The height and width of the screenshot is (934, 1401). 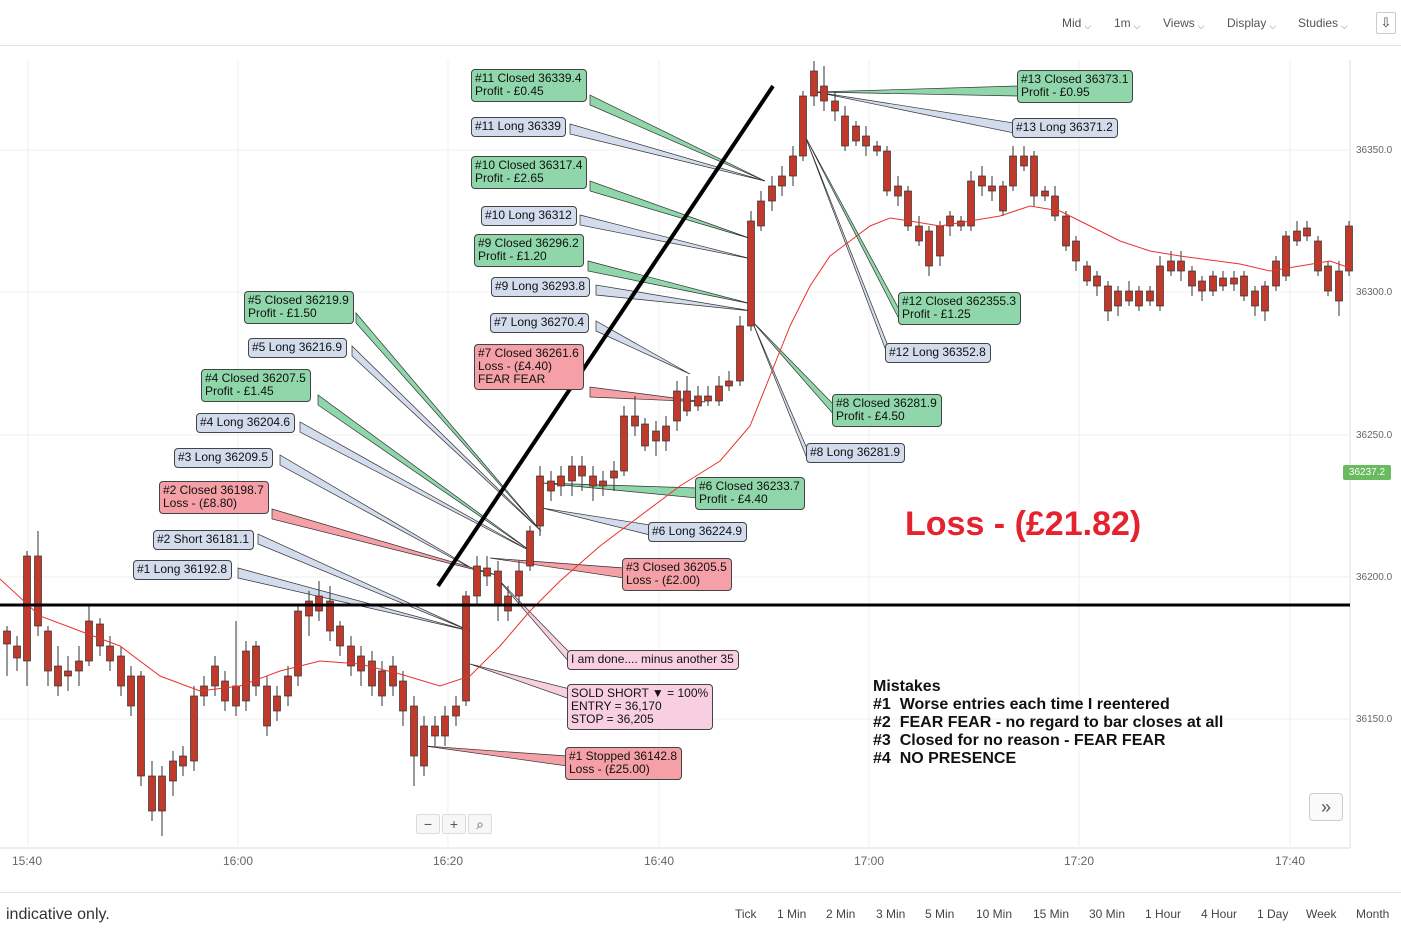 I want to click on display-dropdown: Display ⌵, so click(x=1252, y=23).